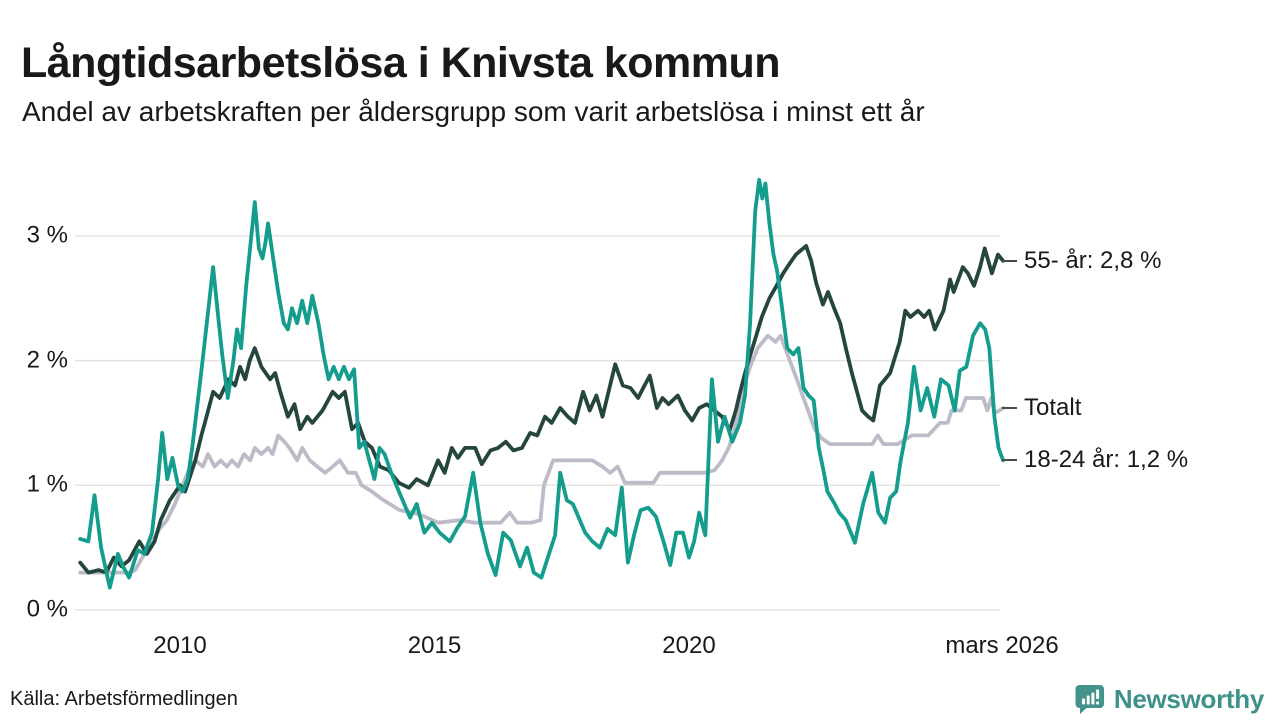  I want to click on newsworthy-wordmark: Newsworthy, so click(1188, 698).